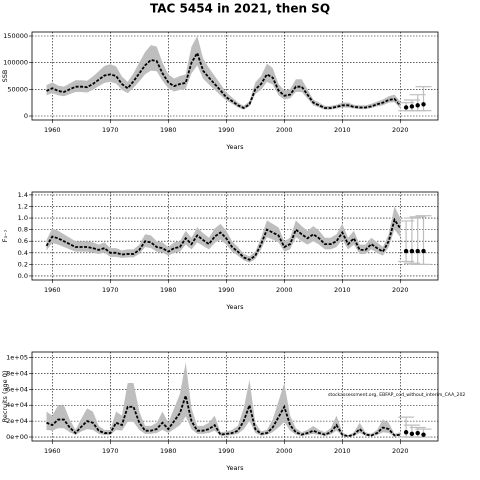 Image resolution: width=480 pixels, height=480 pixels. I want to click on y-tick-label: 0.6, so click(23, 241).